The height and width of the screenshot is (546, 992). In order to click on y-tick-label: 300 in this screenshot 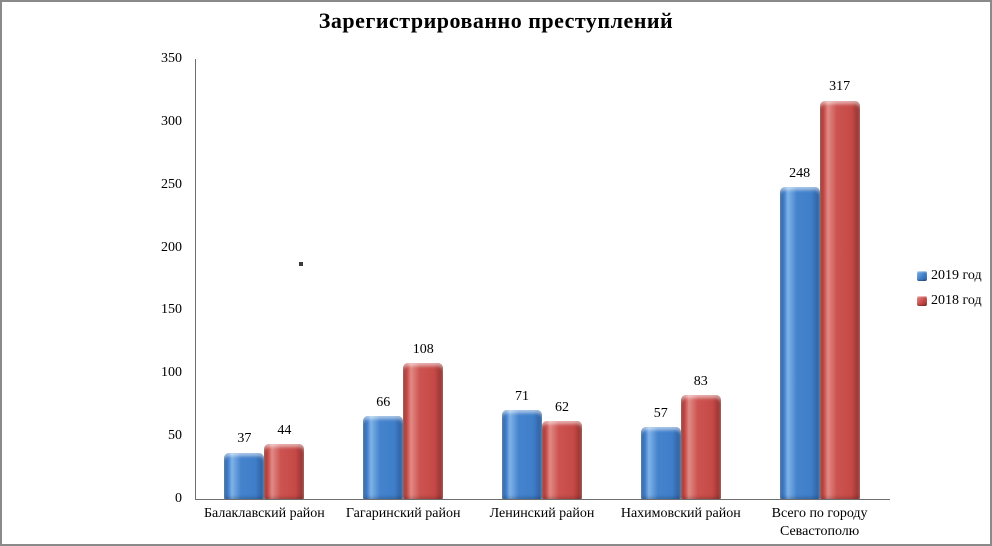, I will do `click(171, 121)`.